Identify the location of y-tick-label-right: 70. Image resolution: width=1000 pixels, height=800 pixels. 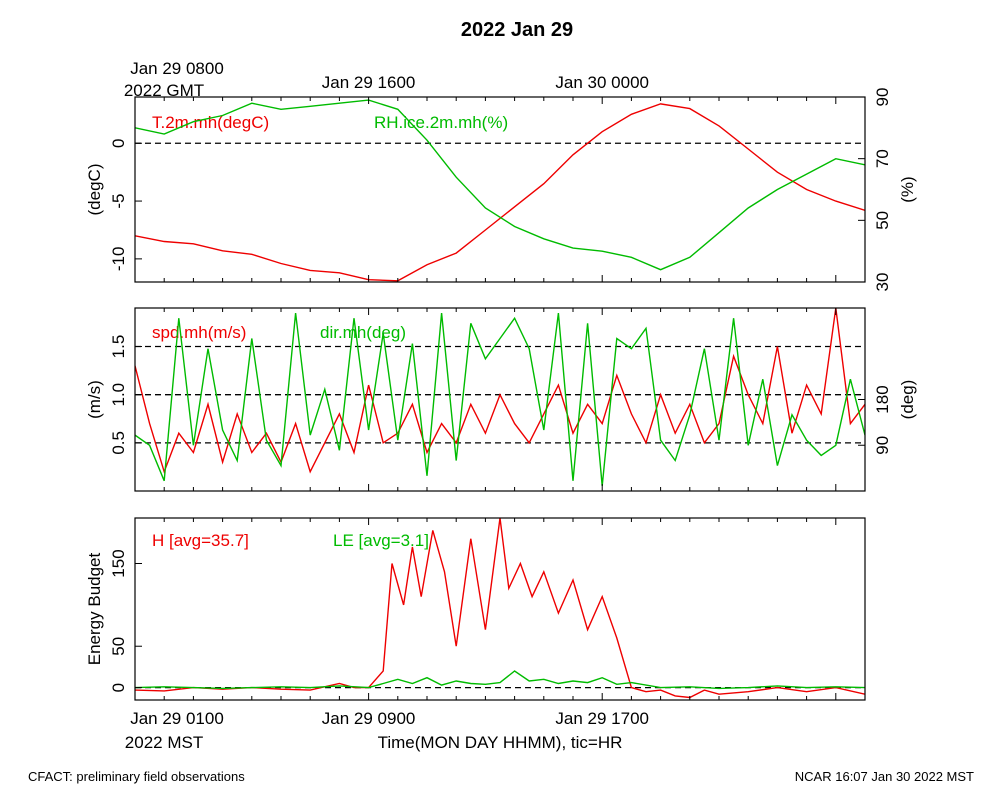
(882, 158).